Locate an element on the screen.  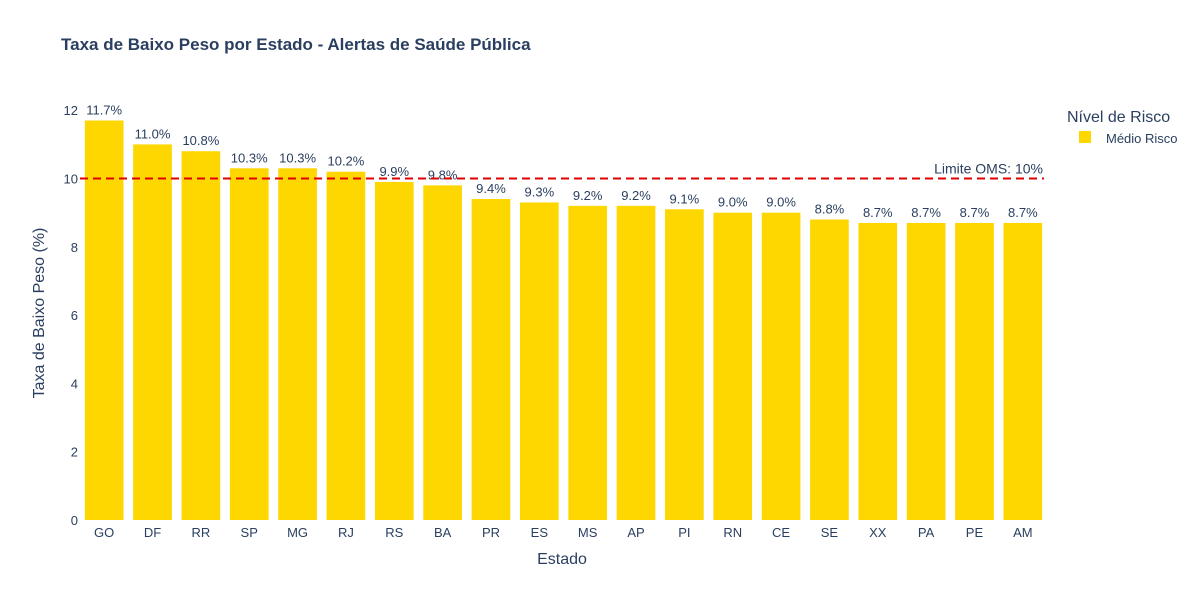
x-tick-se: SE is located at coordinates (830, 532).